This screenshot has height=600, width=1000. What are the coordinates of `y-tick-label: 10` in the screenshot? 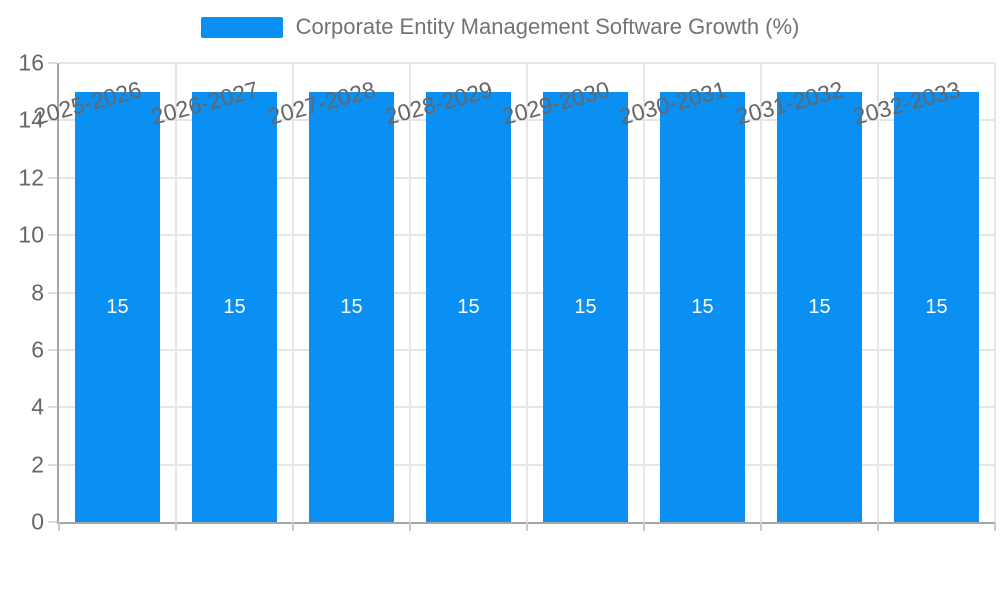 It's located at (31, 234).